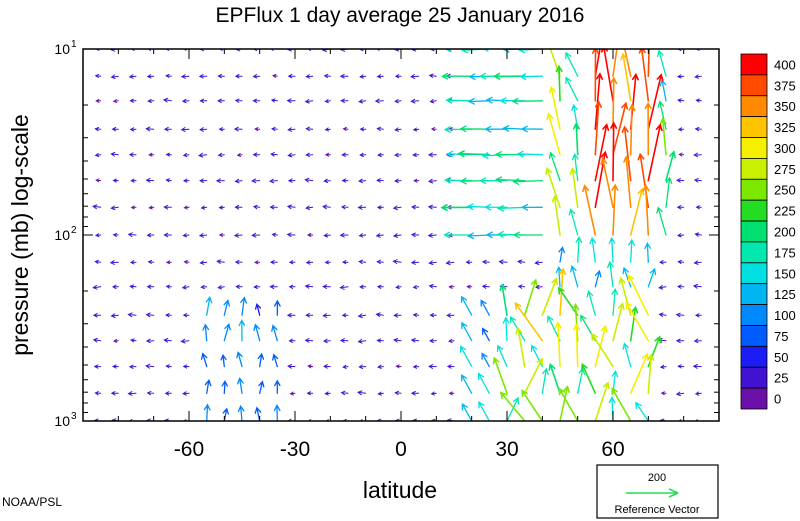 This screenshot has height=521, width=800. Describe the element at coordinates (657, 491) in the screenshot. I see `reference-vector-box: 200 Reference Vector` at that location.